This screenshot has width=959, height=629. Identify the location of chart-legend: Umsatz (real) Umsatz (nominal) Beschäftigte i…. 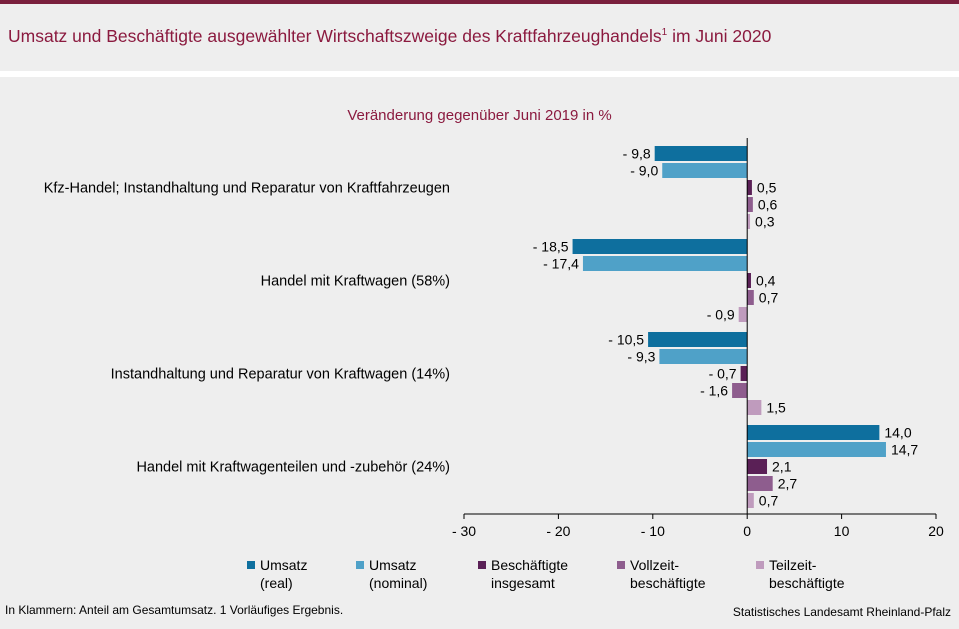
(479, 574).